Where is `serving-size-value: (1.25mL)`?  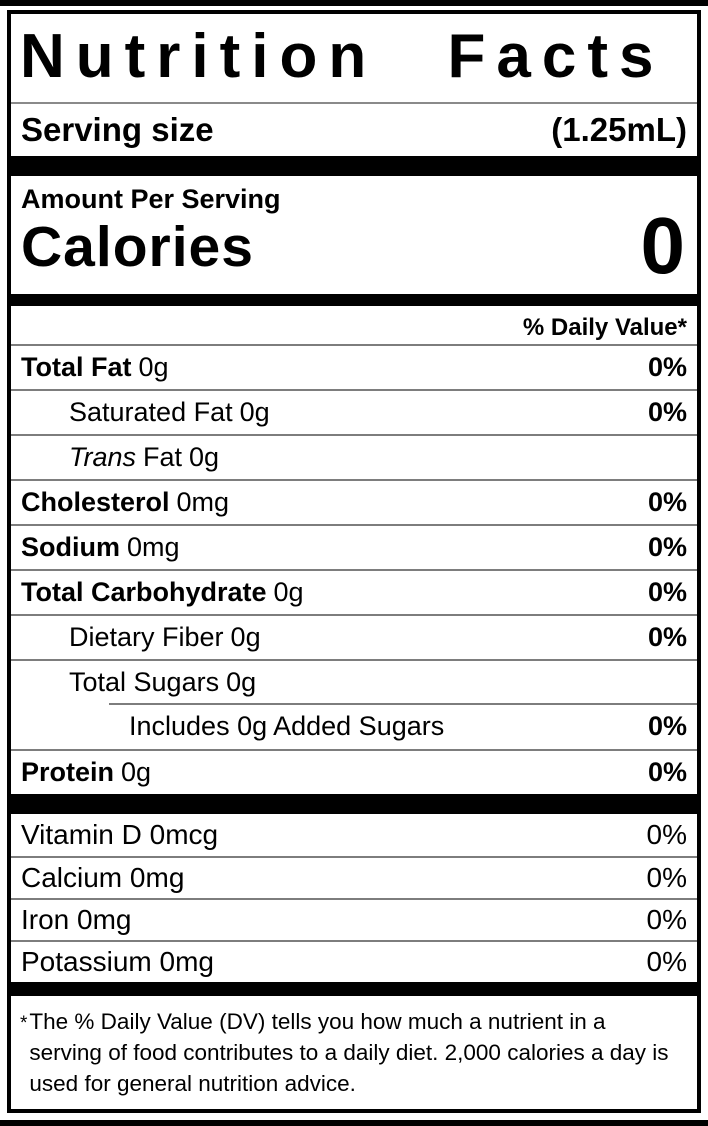 serving-size-value: (1.25mL) is located at coordinates (619, 129).